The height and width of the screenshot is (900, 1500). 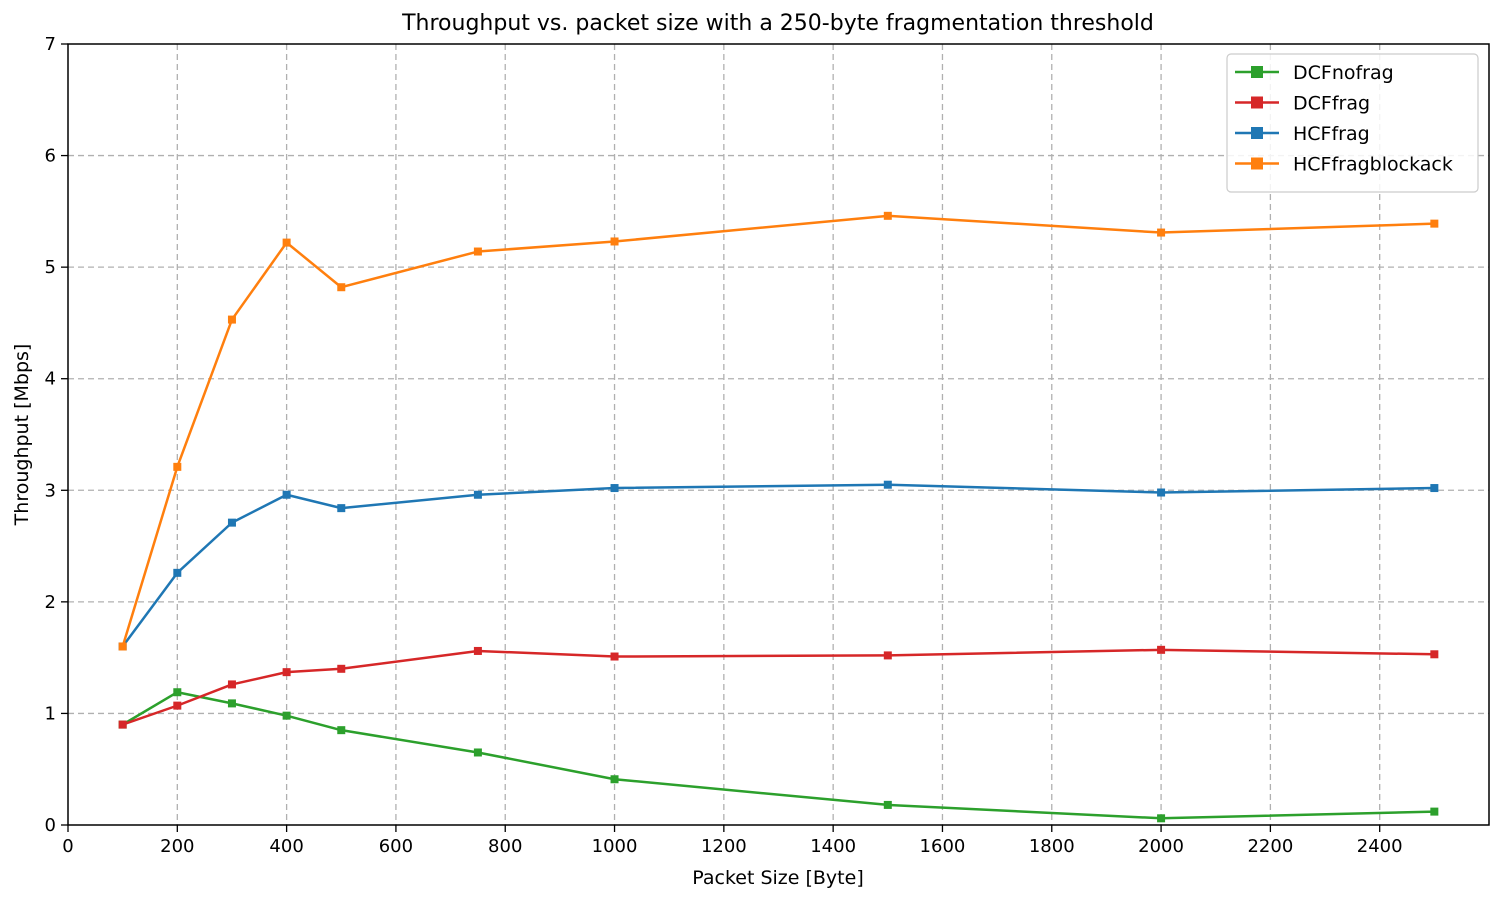 I want to click on y-tick-label: 6, so click(x=50, y=156).